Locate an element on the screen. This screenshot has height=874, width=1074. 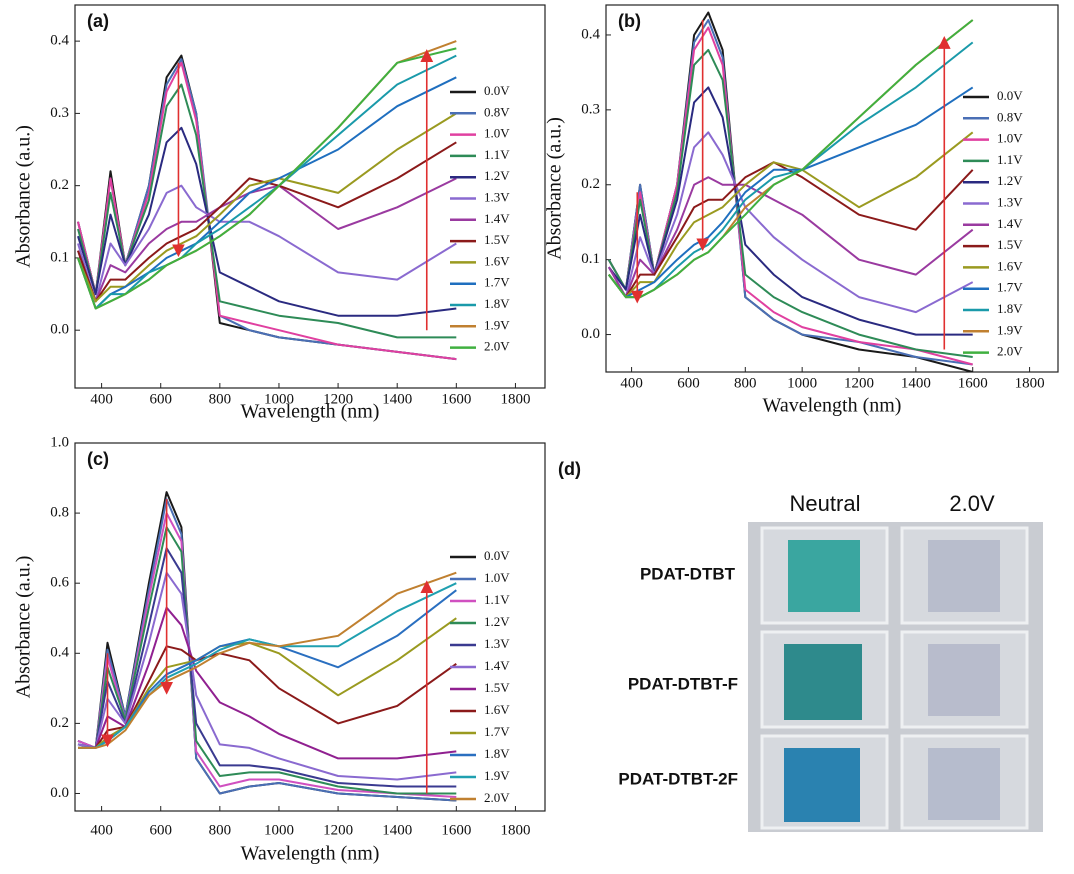
legend-label: 1.9V is located at coordinates (497, 324).